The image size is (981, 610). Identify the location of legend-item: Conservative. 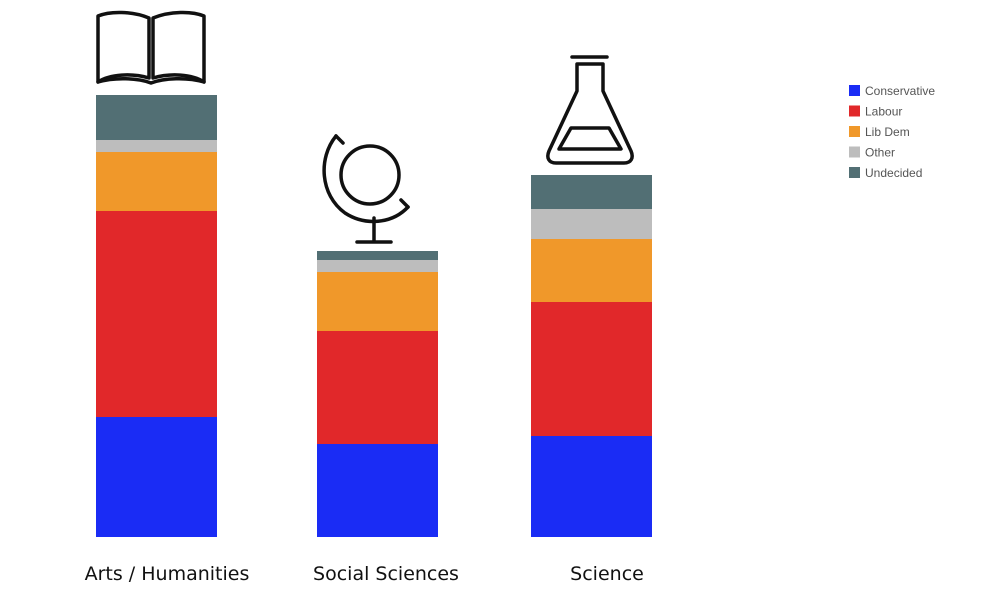
(892, 91).